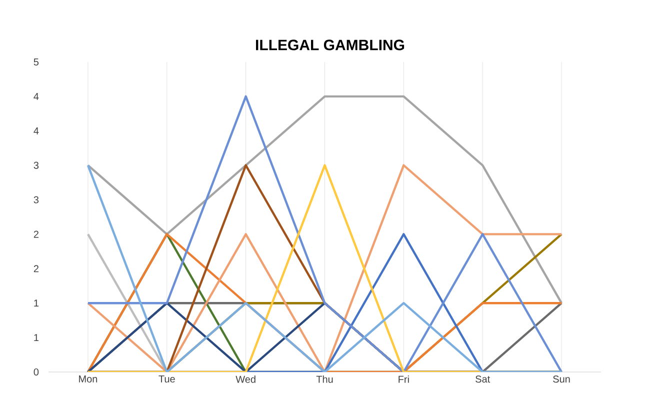 Image resolution: width=665 pixels, height=403 pixels. What do you see at coordinates (166, 379) in the screenshot?
I see `x-tick-label: Tue` at bounding box center [166, 379].